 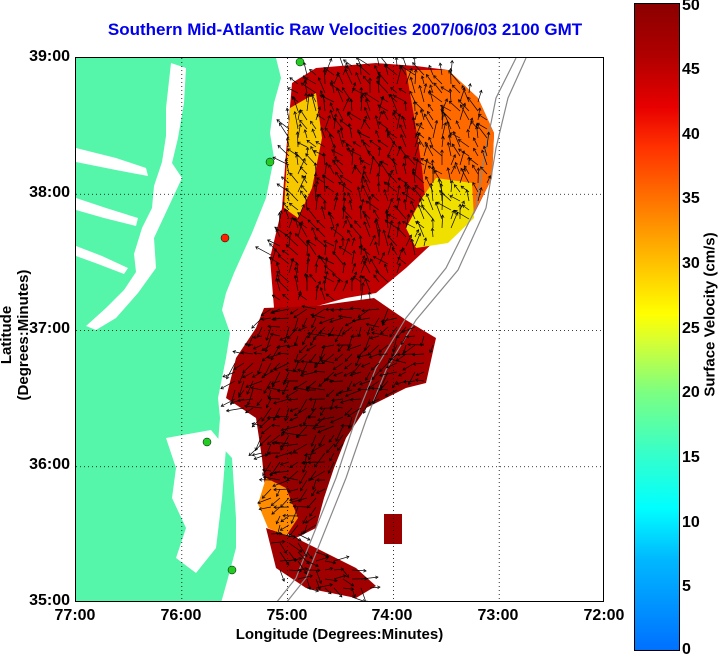 What do you see at coordinates (392, 615) in the screenshot?
I see `x-tick-label: 74:00` at bounding box center [392, 615].